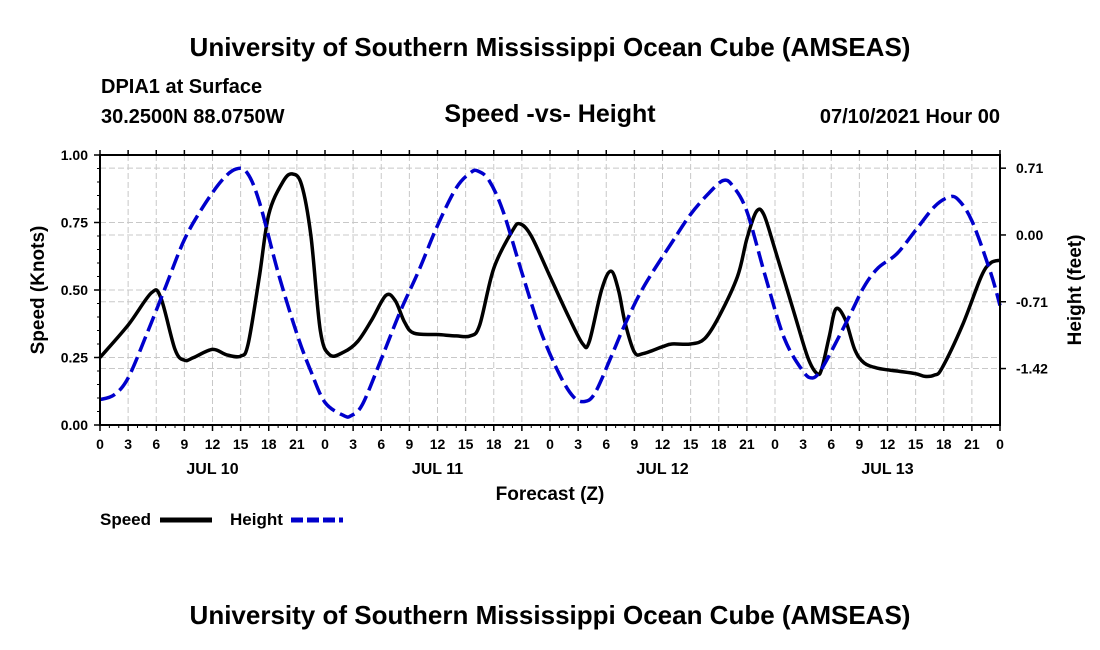  I want to click on y-tick-label-left: 0.25, so click(74, 358).